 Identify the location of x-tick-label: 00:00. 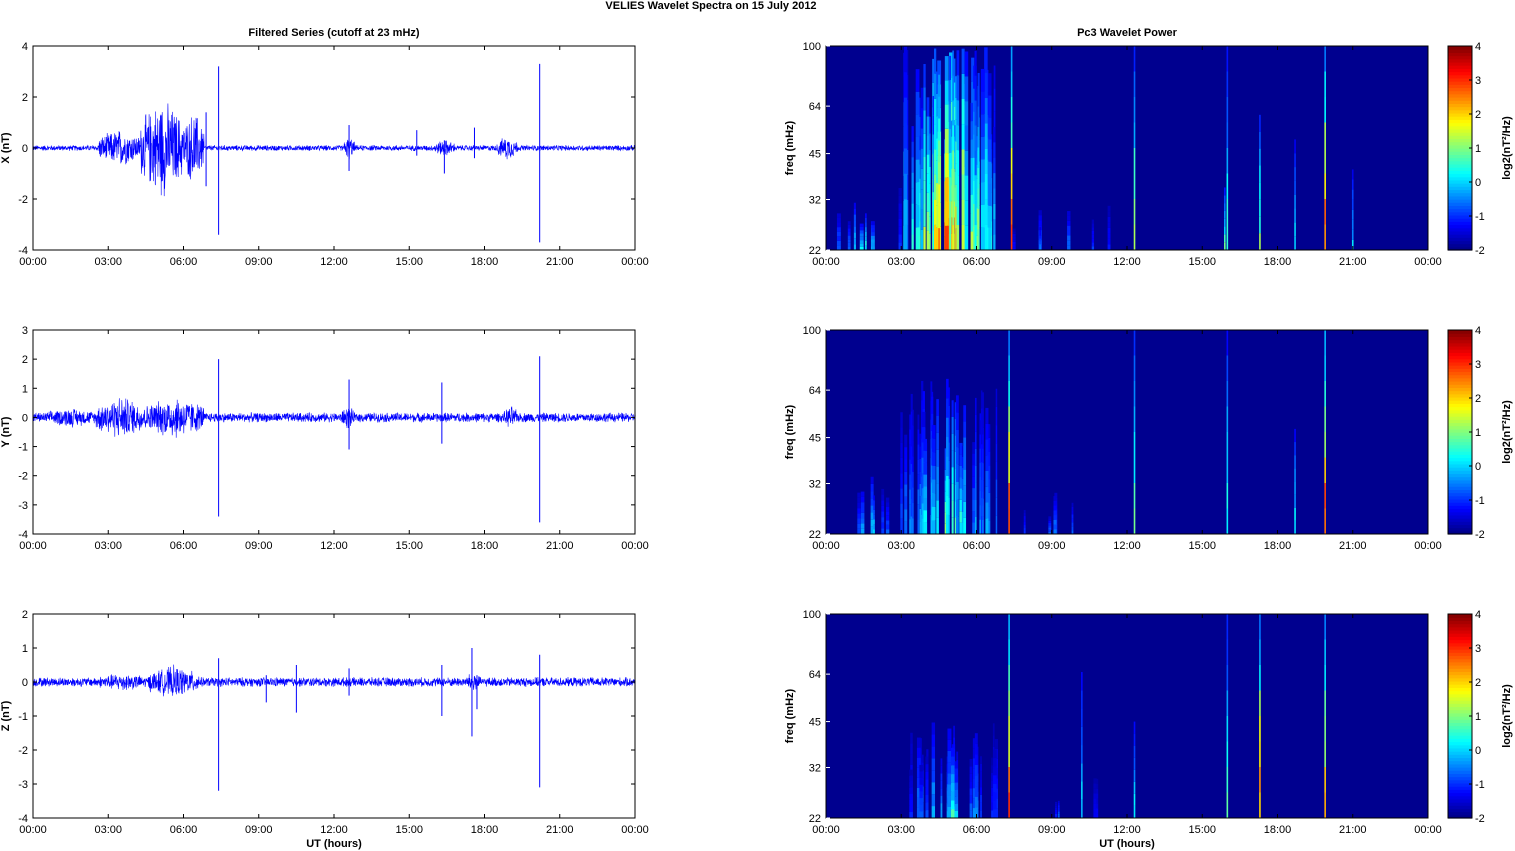
(826, 546).